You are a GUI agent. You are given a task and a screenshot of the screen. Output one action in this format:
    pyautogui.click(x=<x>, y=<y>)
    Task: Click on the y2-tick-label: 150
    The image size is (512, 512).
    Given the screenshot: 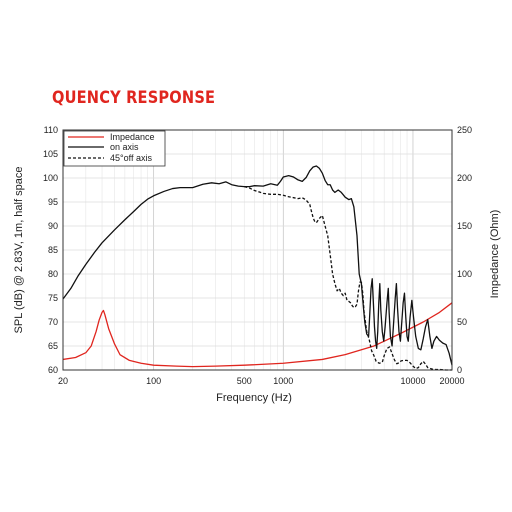 What is the action you would take?
    pyautogui.click(x=464, y=226)
    